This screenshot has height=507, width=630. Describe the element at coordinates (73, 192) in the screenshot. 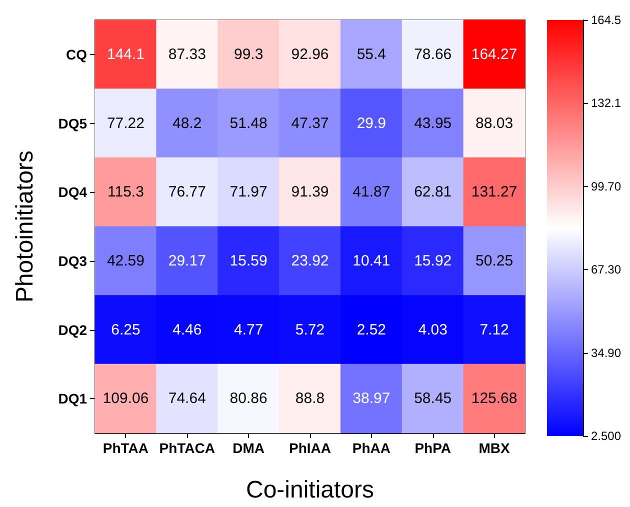

I see `y-tick-label: DQ4` at that location.